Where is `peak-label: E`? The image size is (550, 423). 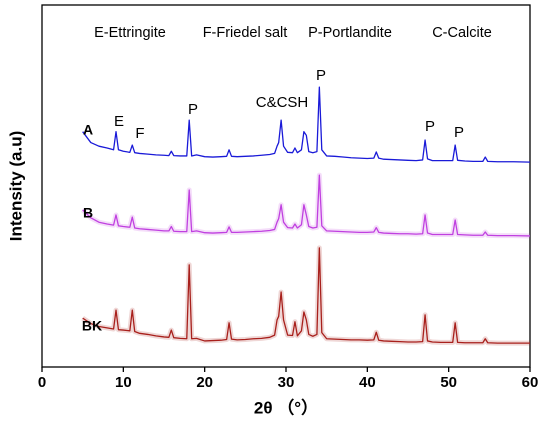 peak-label: E is located at coordinates (119, 121).